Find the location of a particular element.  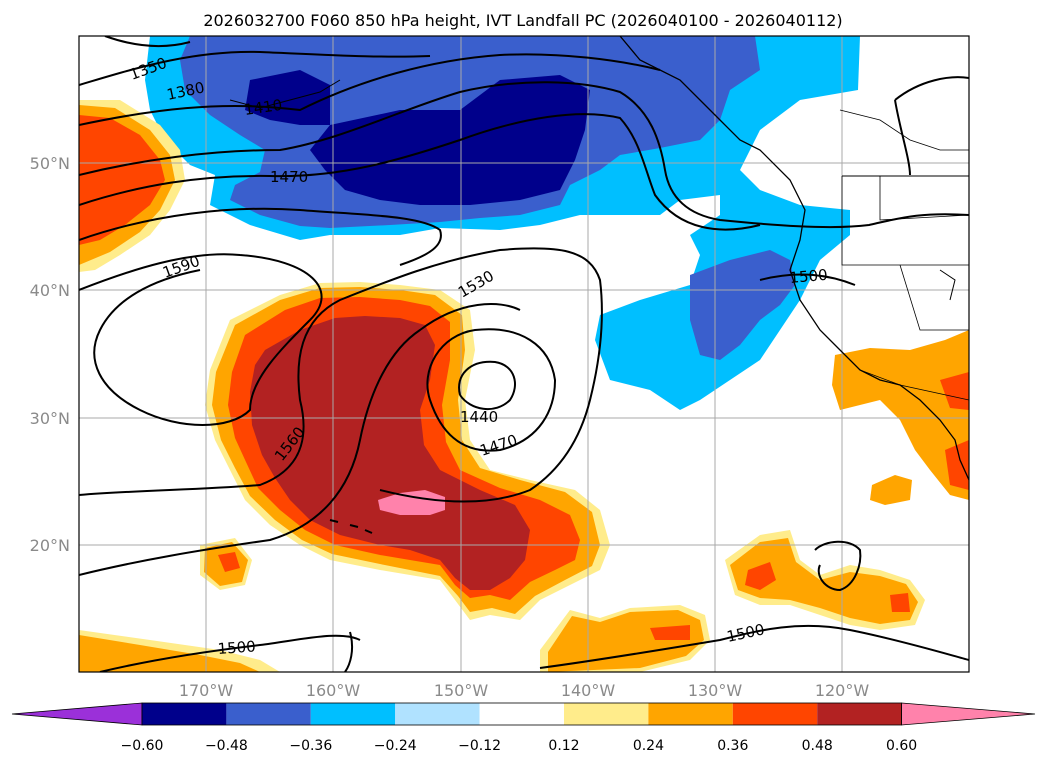

colorbar-tick-label: 0.60 is located at coordinates (901, 746).